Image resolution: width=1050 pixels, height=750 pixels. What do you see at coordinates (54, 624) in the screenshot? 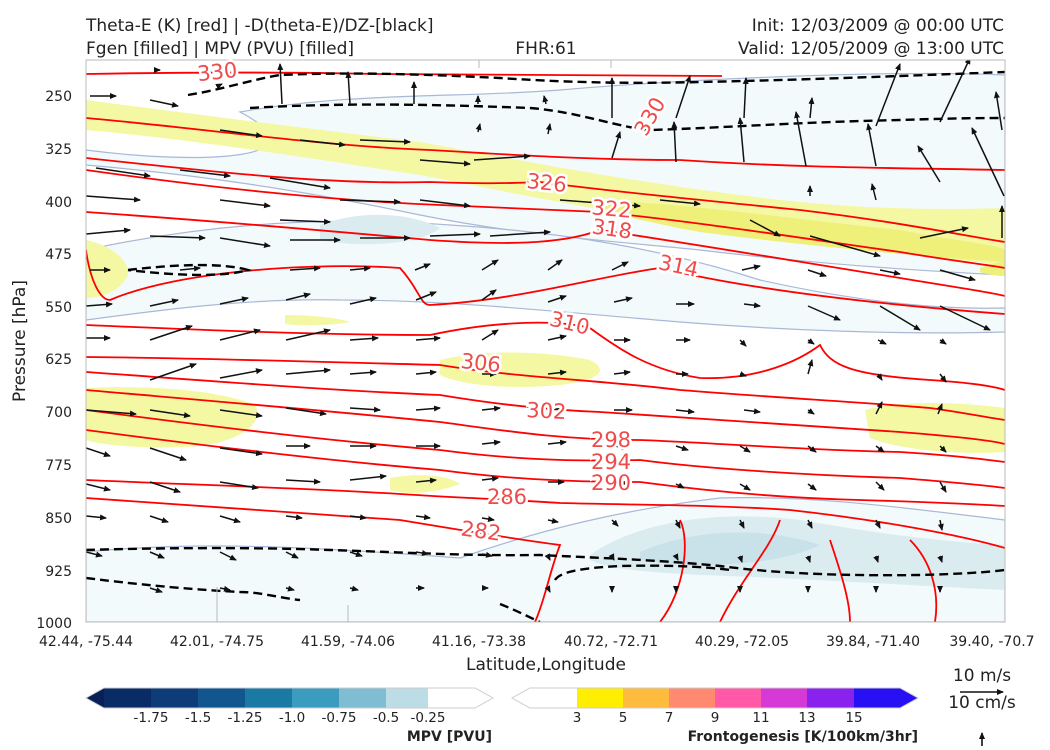
I see `y-tick-label: 1000` at bounding box center [54, 624].